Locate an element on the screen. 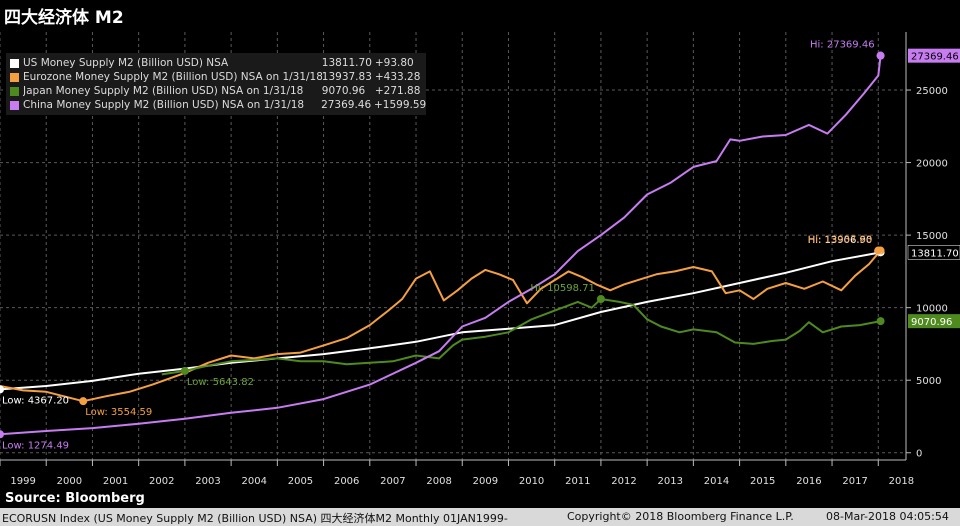 This screenshot has width=960, height=526. series-end-point is located at coordinates (880, 321).